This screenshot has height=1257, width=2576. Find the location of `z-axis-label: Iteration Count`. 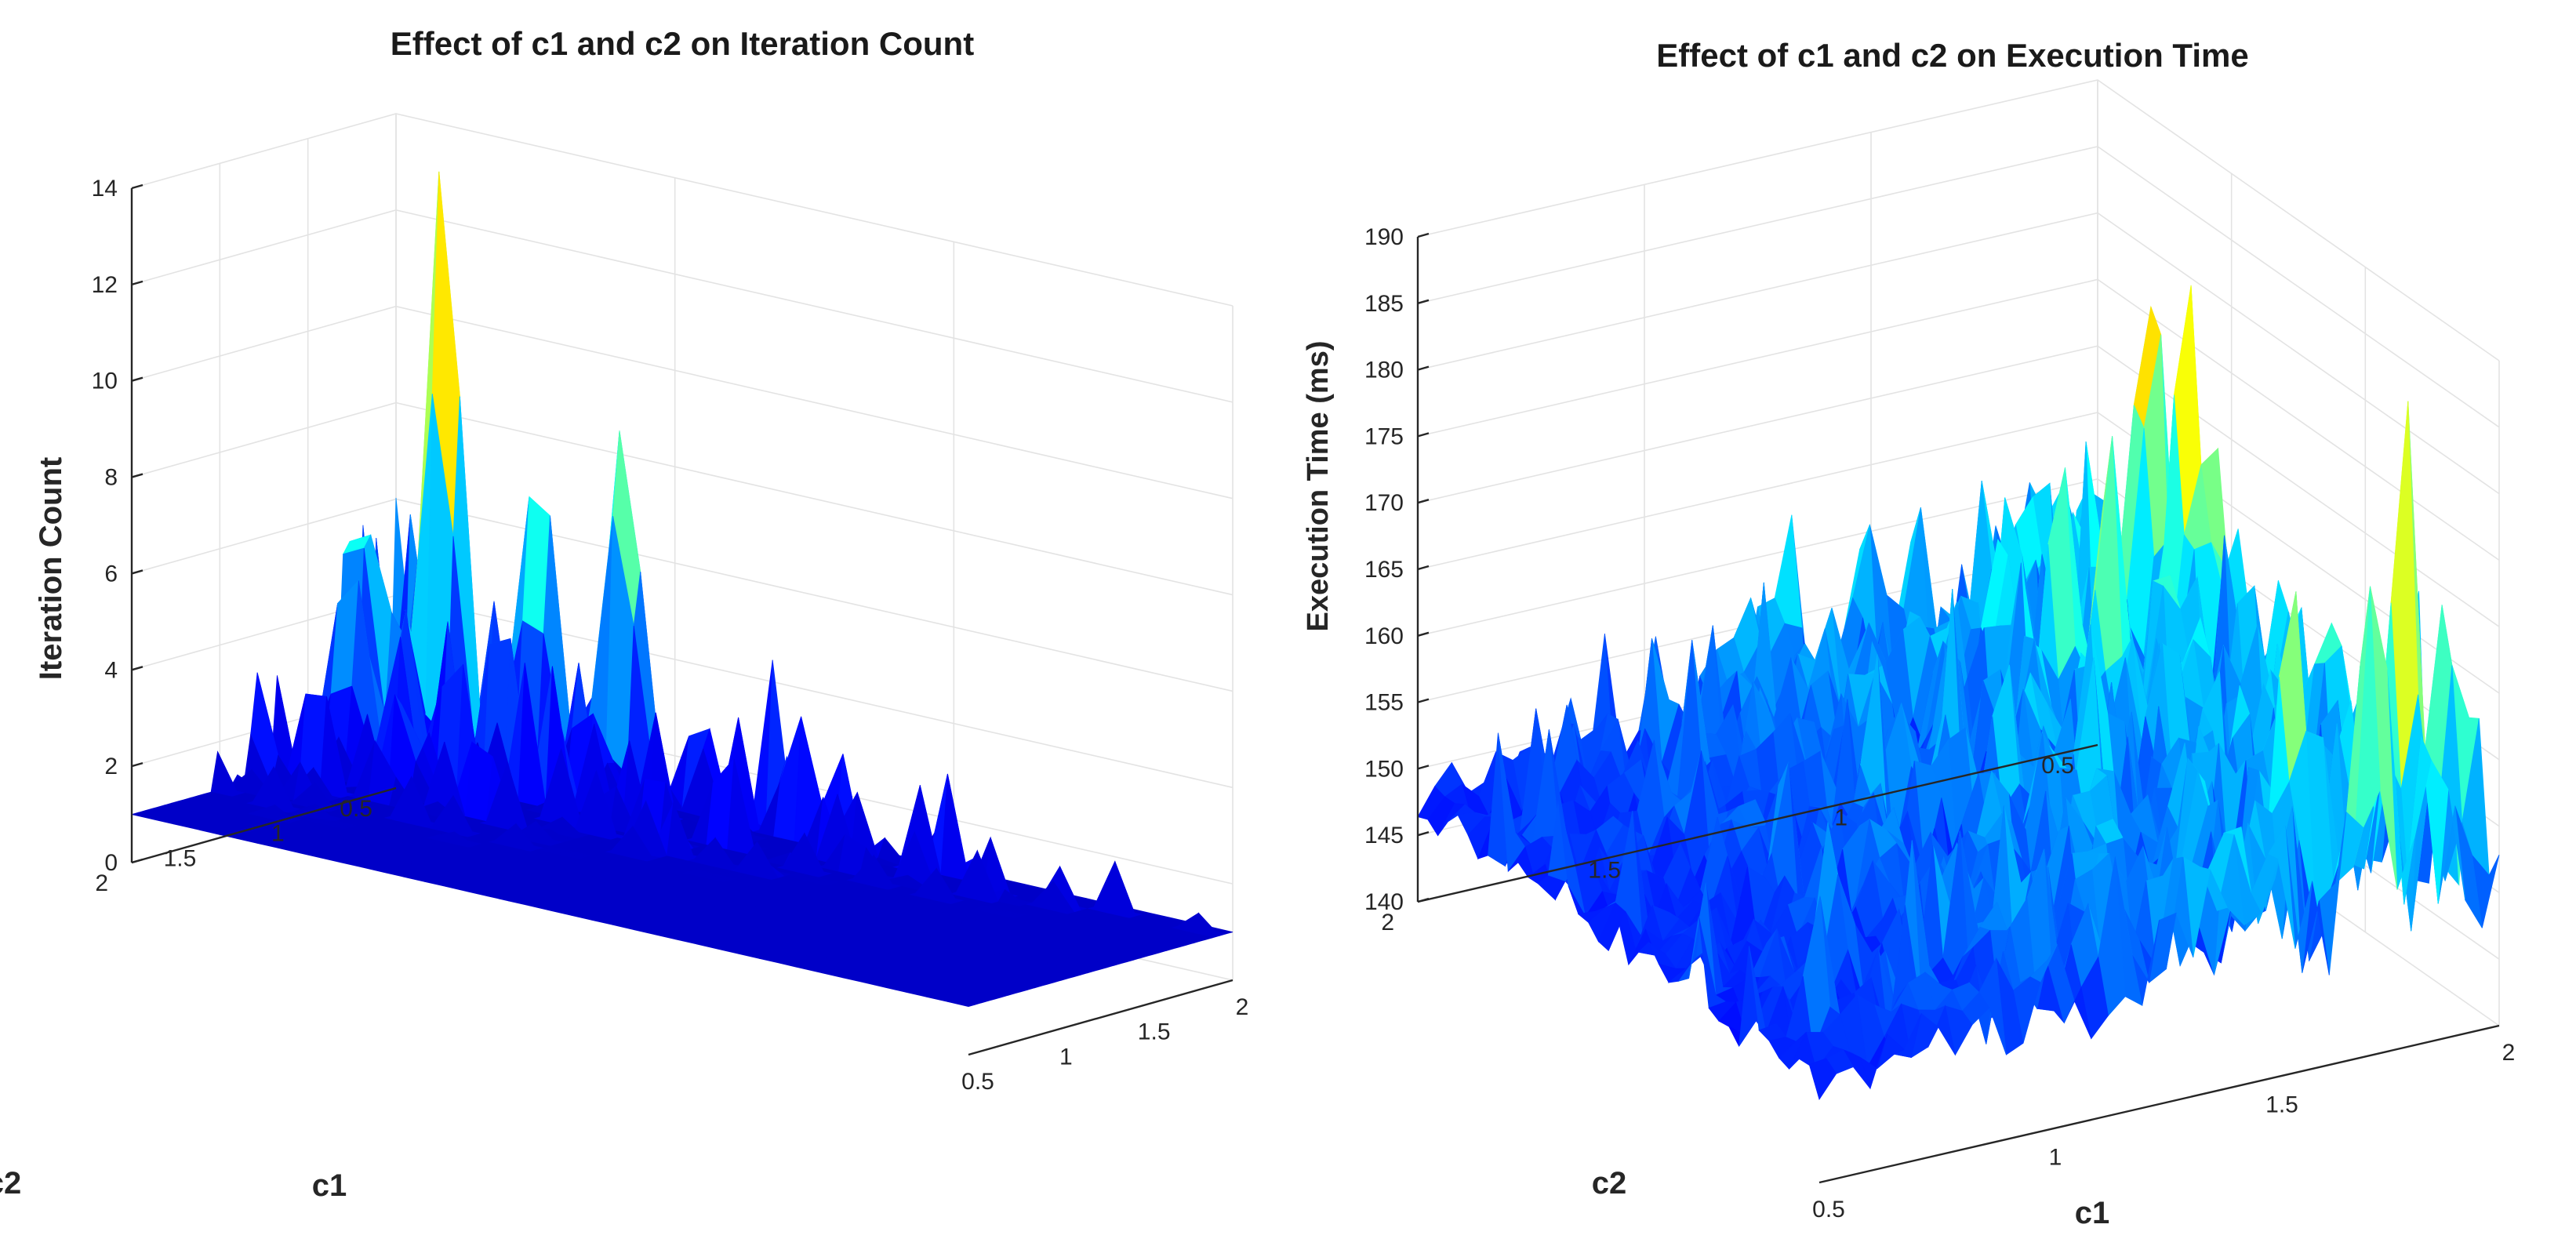

z-axis-label: Iteration Count is located at coordinates (51, 568).